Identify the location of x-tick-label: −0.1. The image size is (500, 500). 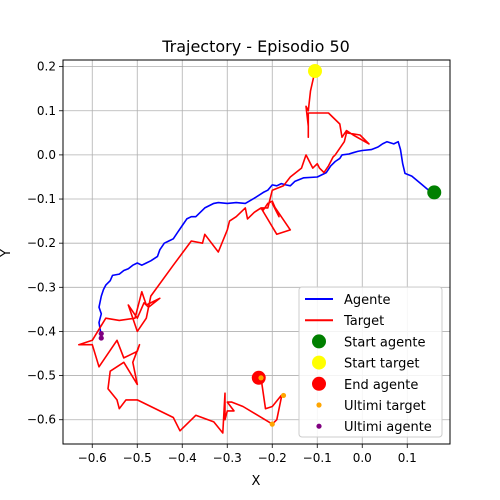
(317, 458).